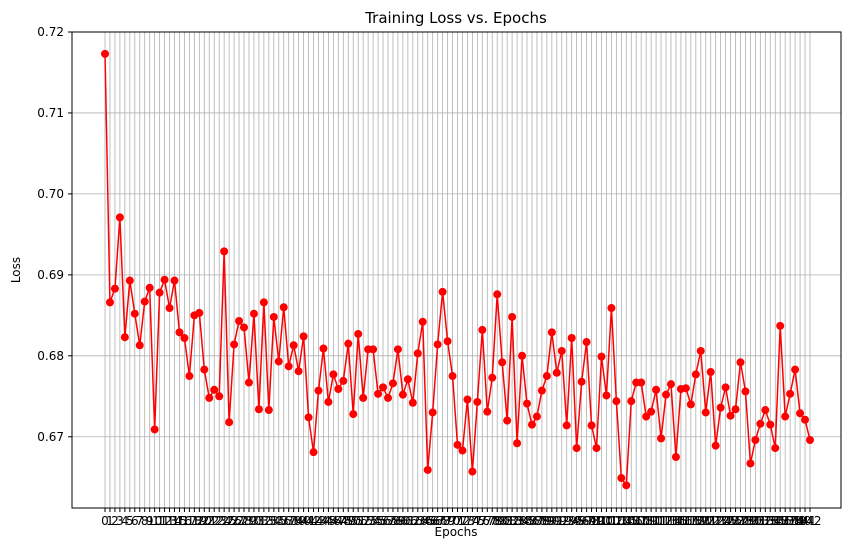  Describe the element at coordinates (233, 521) in the screenshot. I see `x-tick-label: 26` at that location.